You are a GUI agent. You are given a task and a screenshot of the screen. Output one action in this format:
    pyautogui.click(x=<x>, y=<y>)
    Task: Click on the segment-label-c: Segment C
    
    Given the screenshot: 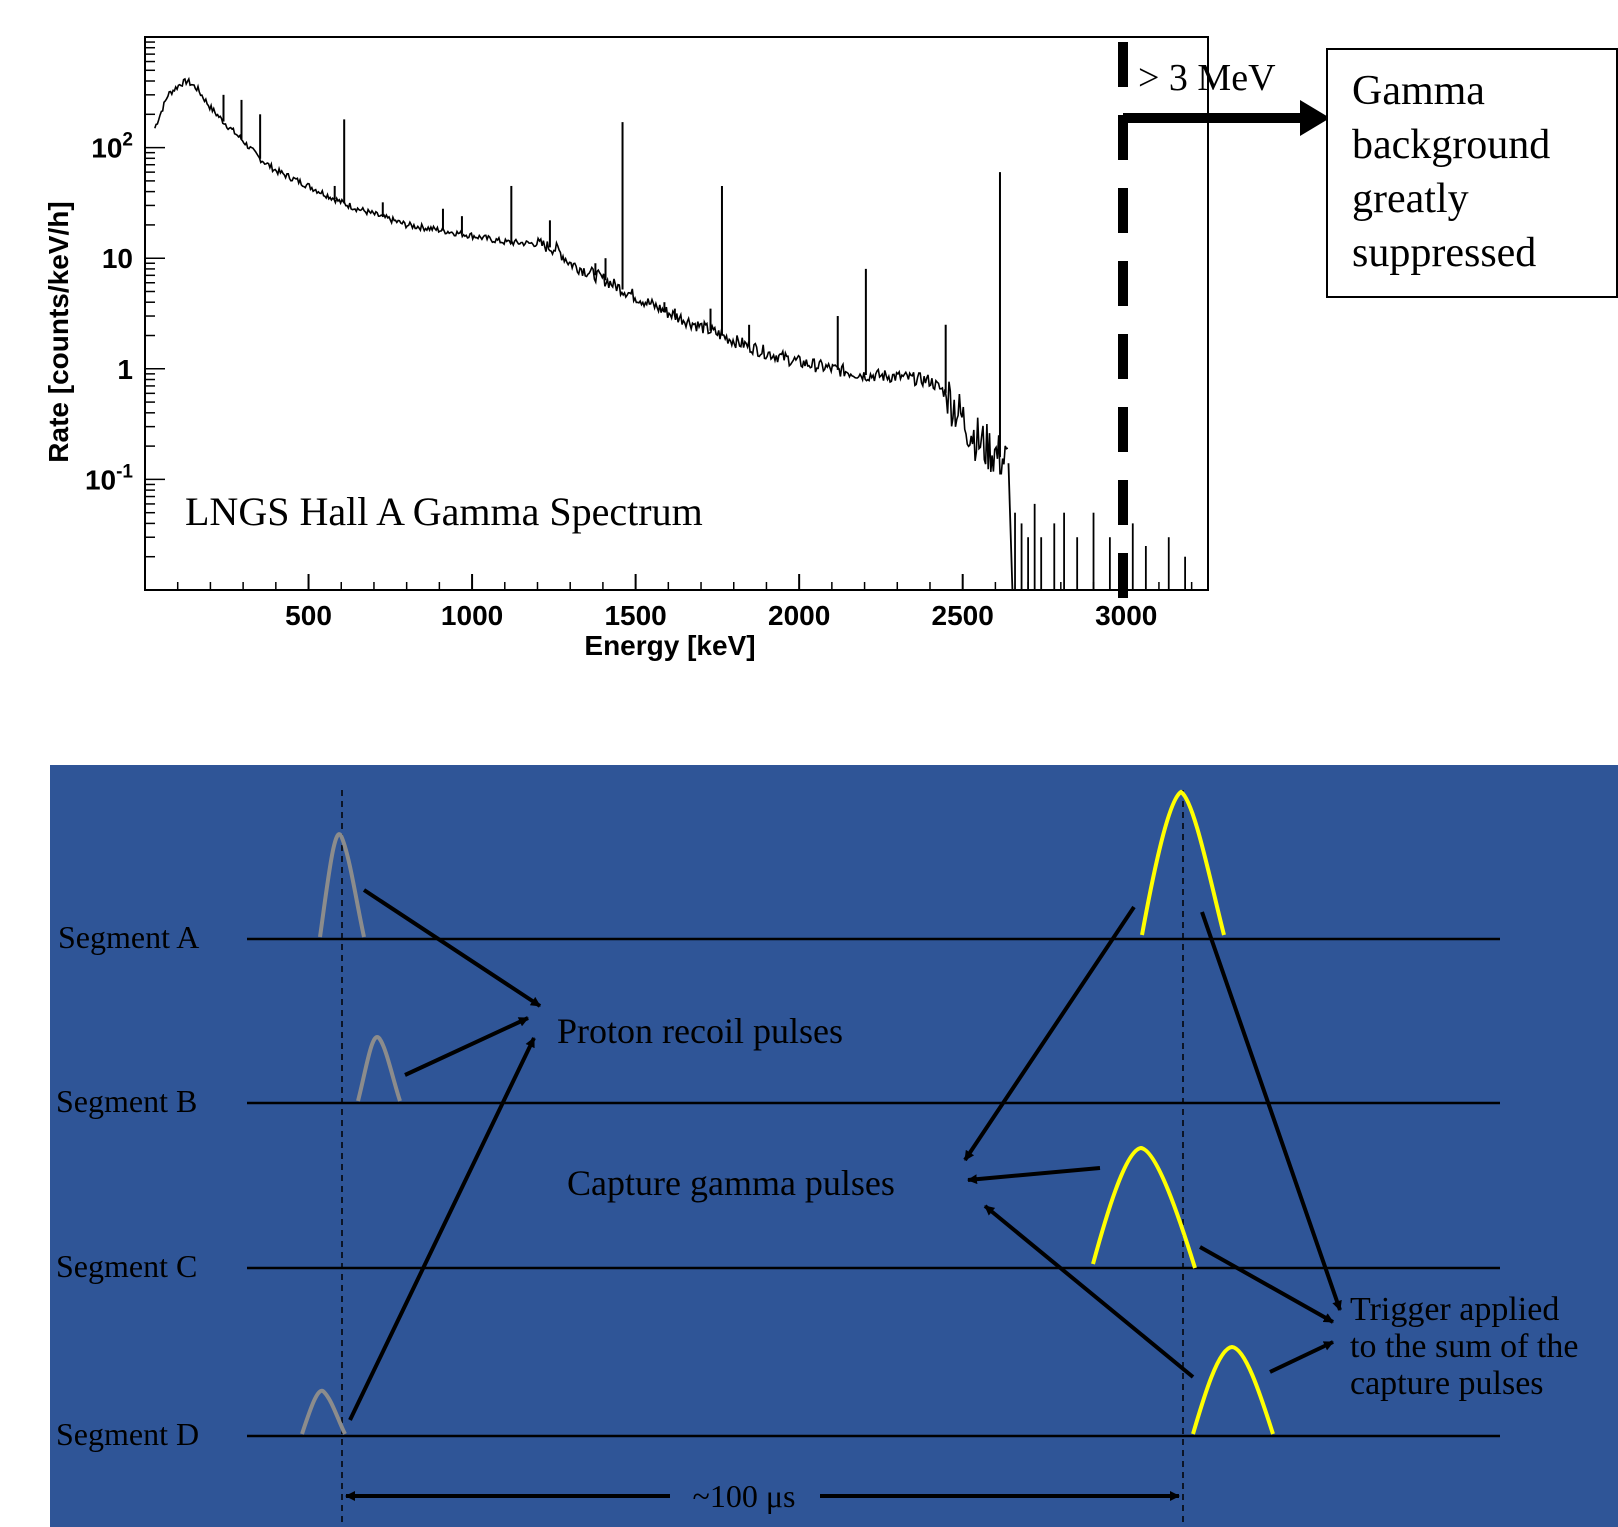 What is the action you would take?
    pyautogui.click(x=126, y=1266)
    